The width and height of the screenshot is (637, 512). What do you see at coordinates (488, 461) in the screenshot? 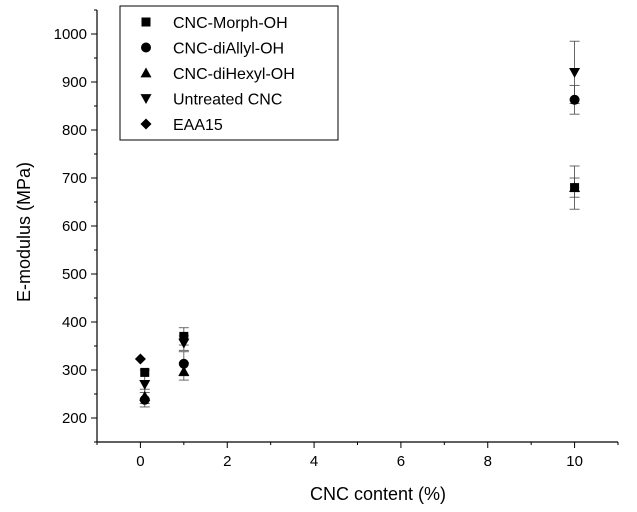
I see `x-tick-label: 8` at bounding box center [488, 461].